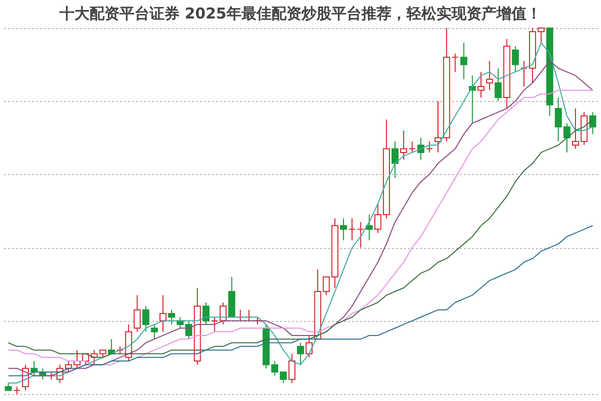 The image size is (601, 401). What do you see at coordinates (300, 13) in the screenshot?
I see `chart-title: 十大配资平台证券 2025年最佳配资炒股平台推荐，轻松实现资产增值！` at bounding box center [300, 13].